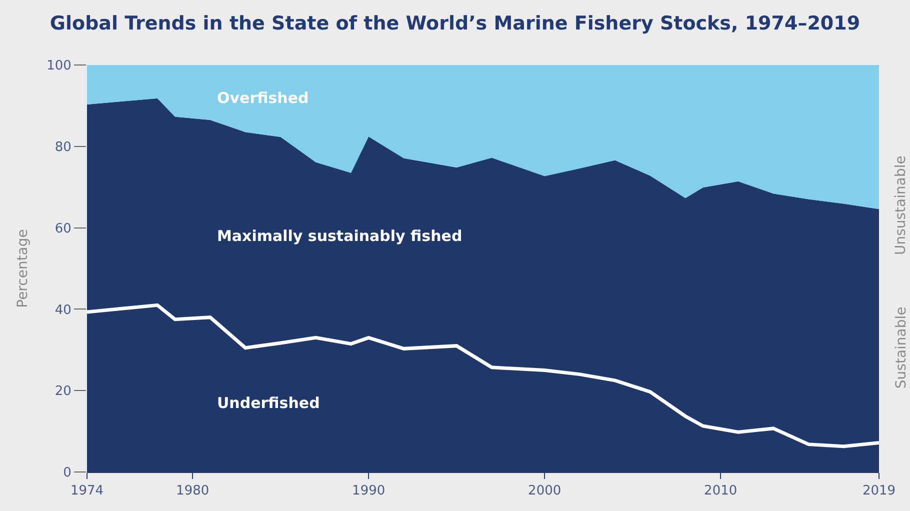  I want to click on y-tick-label: 0, so click(67, 473).